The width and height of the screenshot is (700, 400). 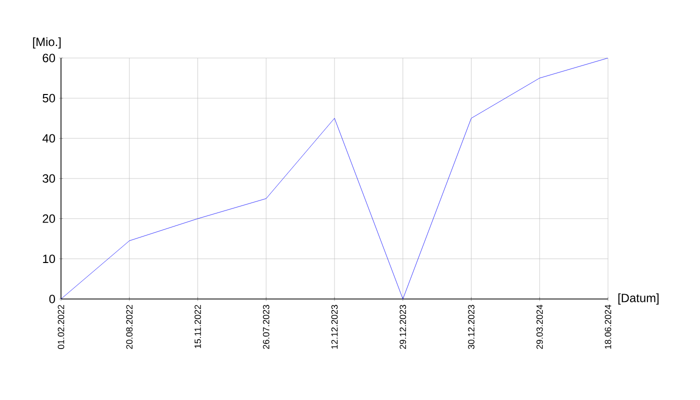 I want to click on x-tick-label: 18.06.2024, so click(x=608, y=326).